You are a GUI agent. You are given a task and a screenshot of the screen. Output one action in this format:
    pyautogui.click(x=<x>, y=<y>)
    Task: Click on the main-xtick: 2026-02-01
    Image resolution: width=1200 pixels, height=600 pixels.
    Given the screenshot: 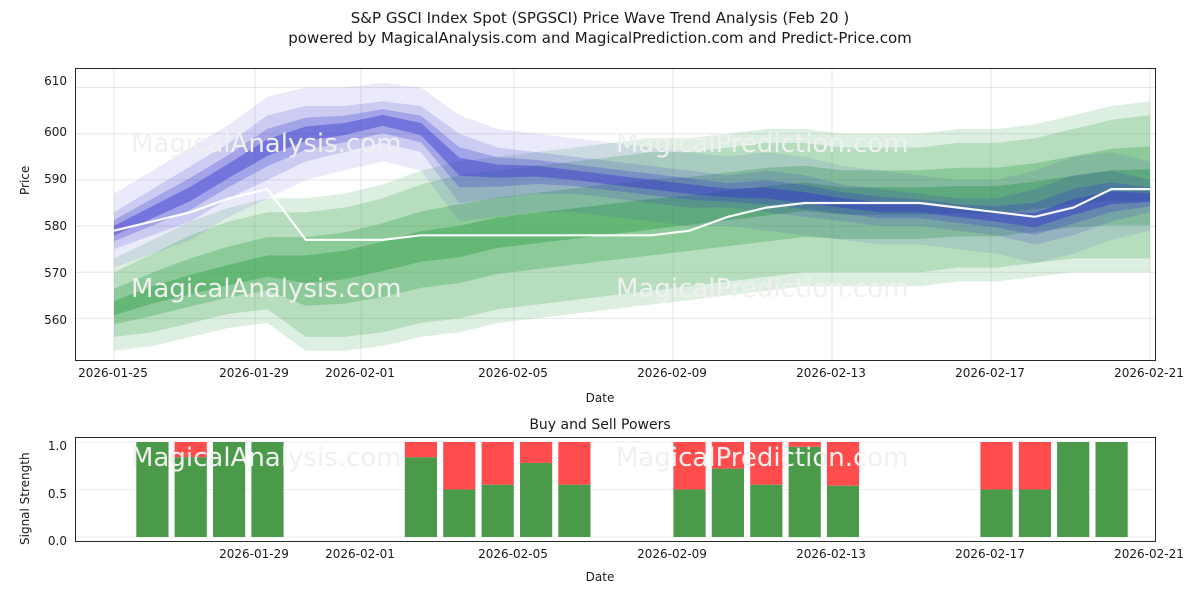 What is the action you would take?
    pyautogui.click(x=360, y=373)
    